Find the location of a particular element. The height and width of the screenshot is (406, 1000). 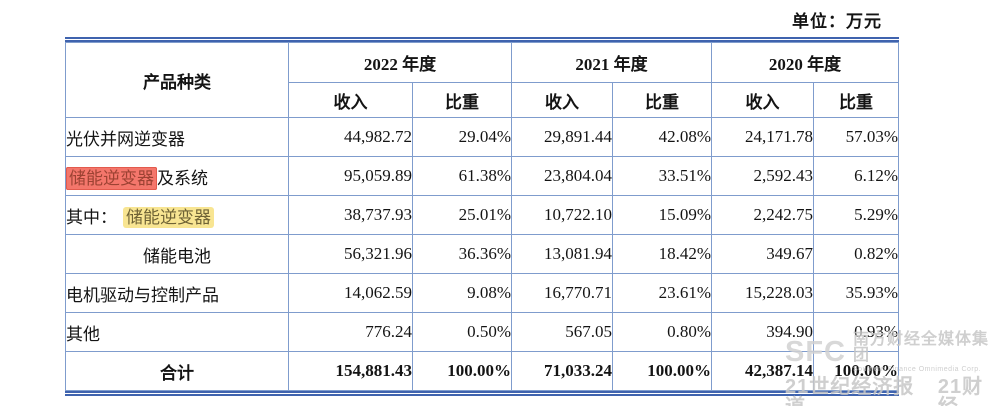

header-year-2020: 2020 年度 is located at coordinates (805, 62).